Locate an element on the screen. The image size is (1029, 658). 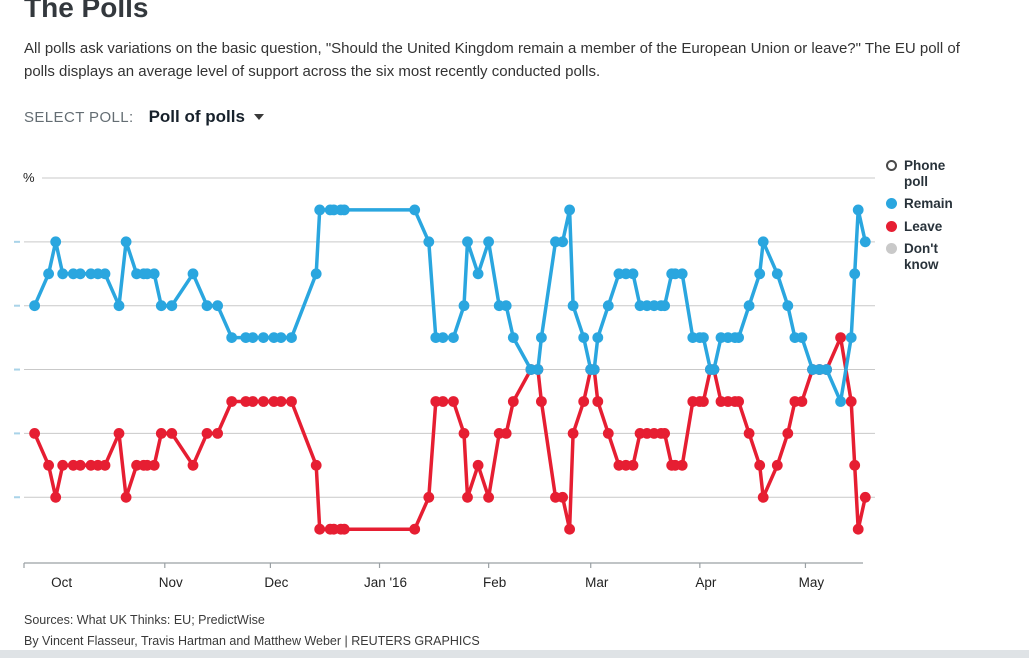
poll-select-dropdown: SELECT POLL: Poll of polls is located at coordinates (144, 117).